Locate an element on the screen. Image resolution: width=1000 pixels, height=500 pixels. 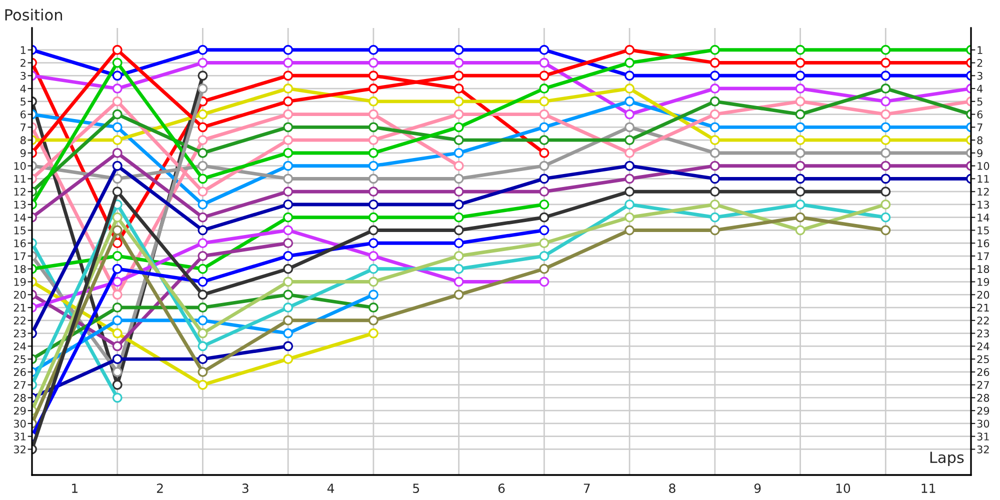
y2-tick-label: 18 is located at coordinates (984, 269).